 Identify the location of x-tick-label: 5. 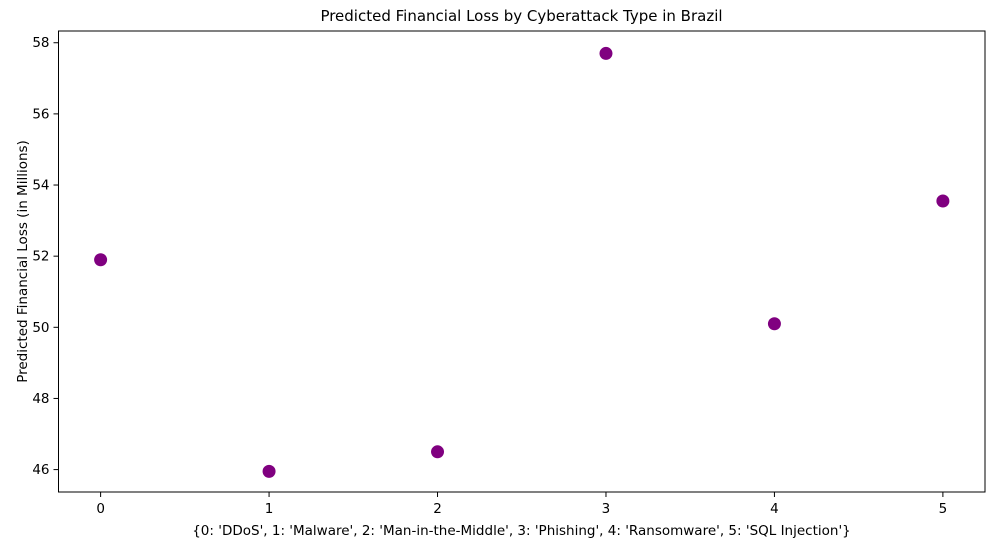
(943, 509).